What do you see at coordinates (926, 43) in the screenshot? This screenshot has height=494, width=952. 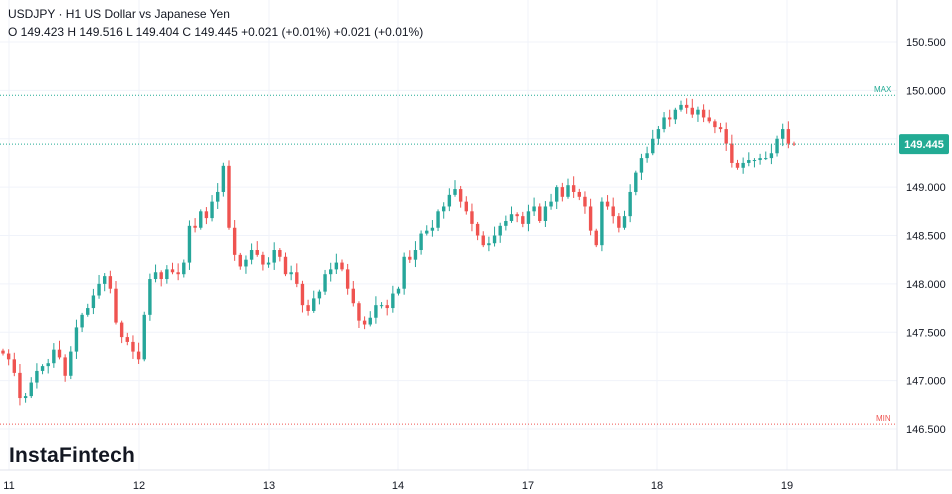 I see `y-tick-label: 150.500` at bounding box center [926, 43].